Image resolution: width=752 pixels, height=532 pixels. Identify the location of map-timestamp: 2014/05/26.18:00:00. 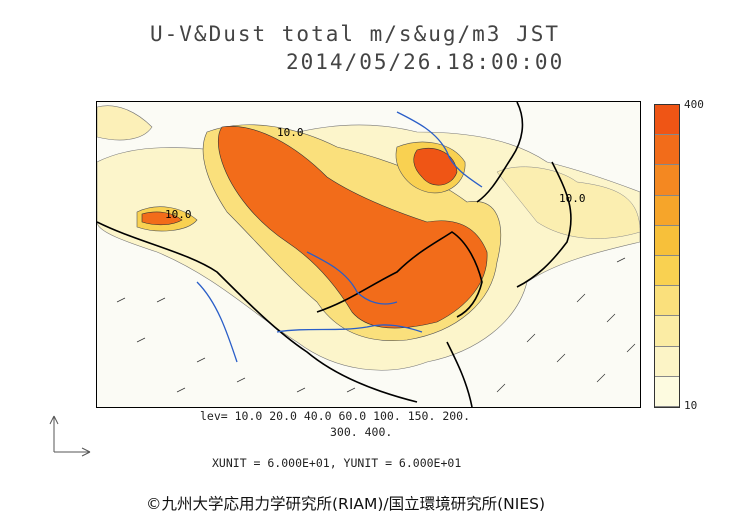
(425, 62).